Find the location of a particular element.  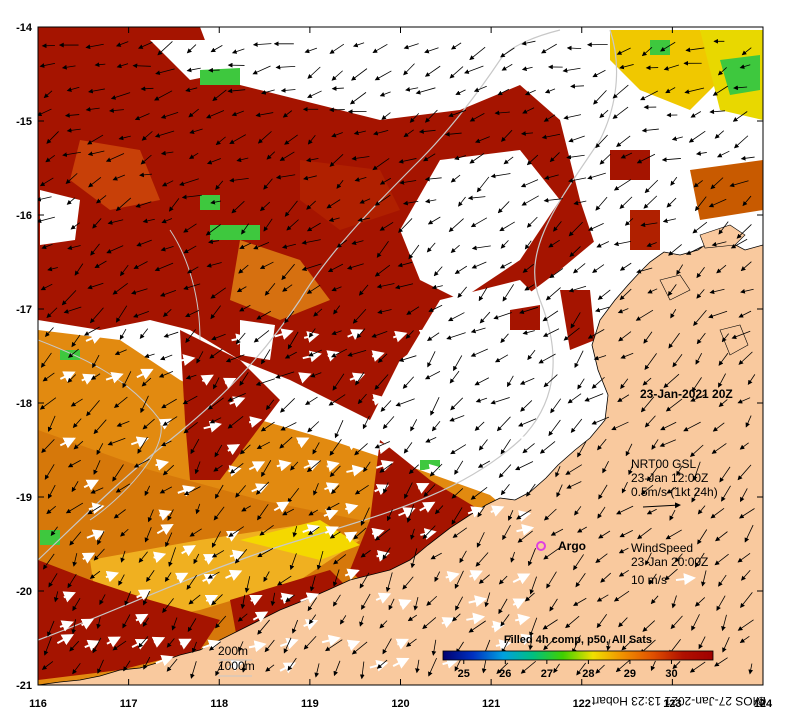

colorbar-tick-label: 29 is located at coordinates (630, 674).